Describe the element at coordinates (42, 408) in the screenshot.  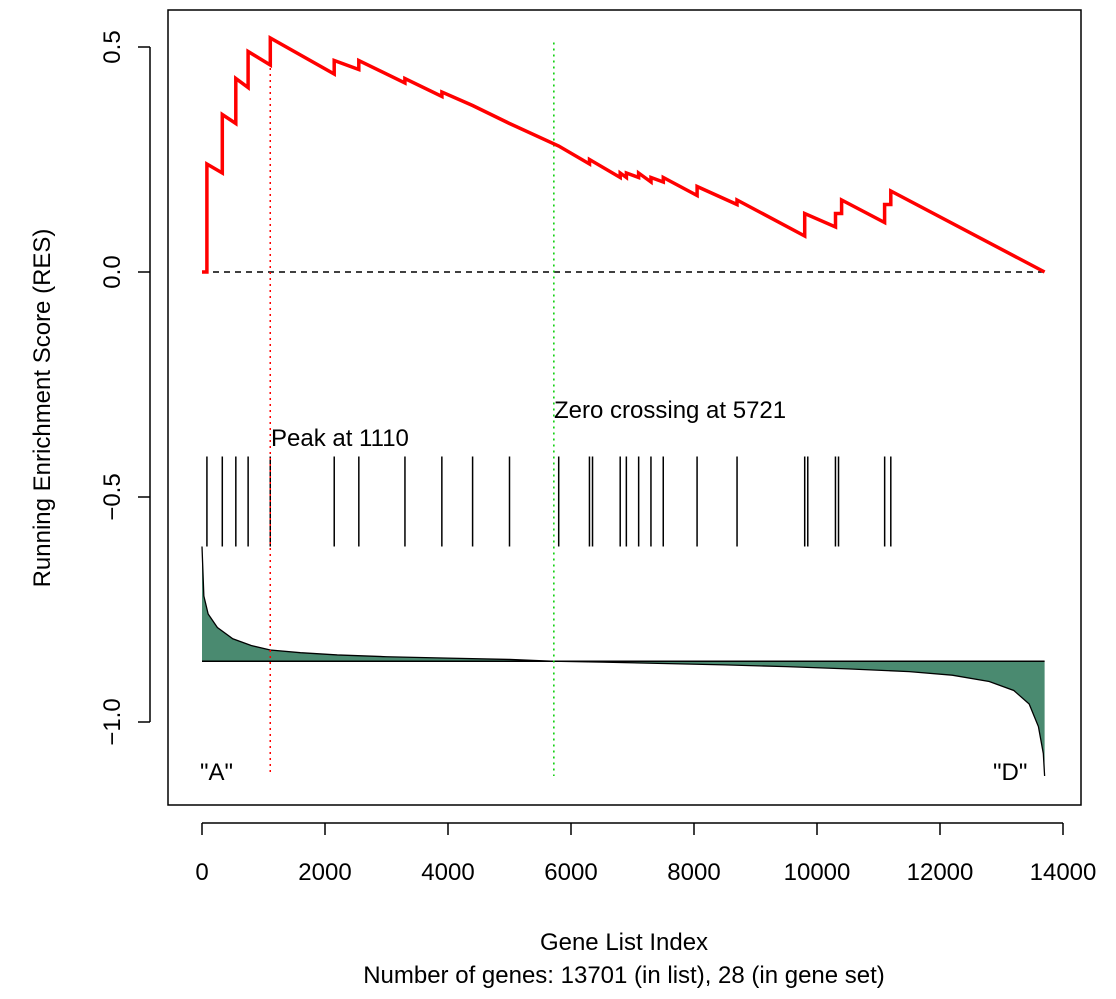
I see `y-axis-title: Running Enrichment Score (RES)` at that location.